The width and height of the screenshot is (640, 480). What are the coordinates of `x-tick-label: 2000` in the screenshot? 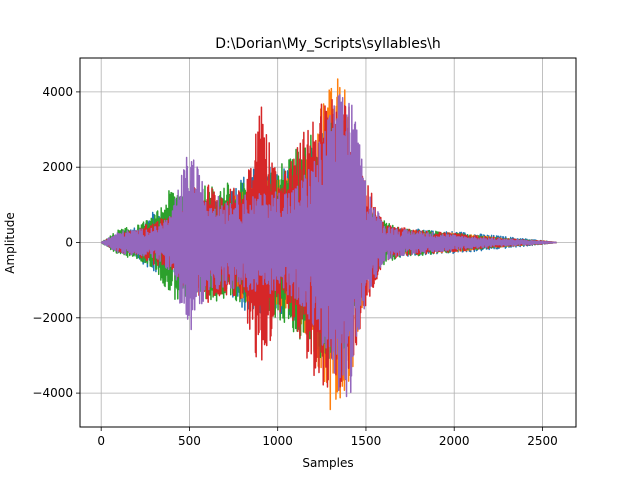 It's located at (454, 441).